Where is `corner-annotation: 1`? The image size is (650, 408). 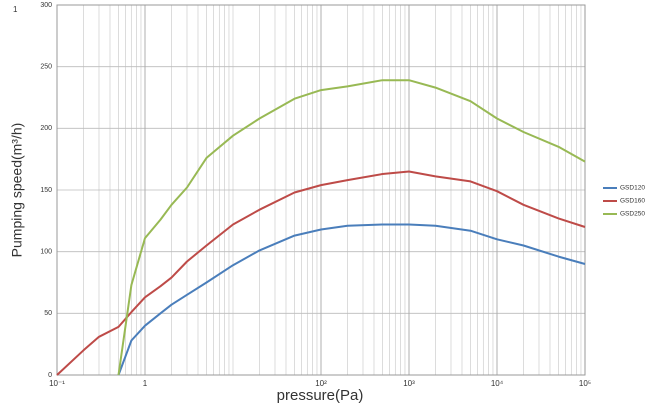 corner-annotation: 1 is located at coordinates (15, 9).